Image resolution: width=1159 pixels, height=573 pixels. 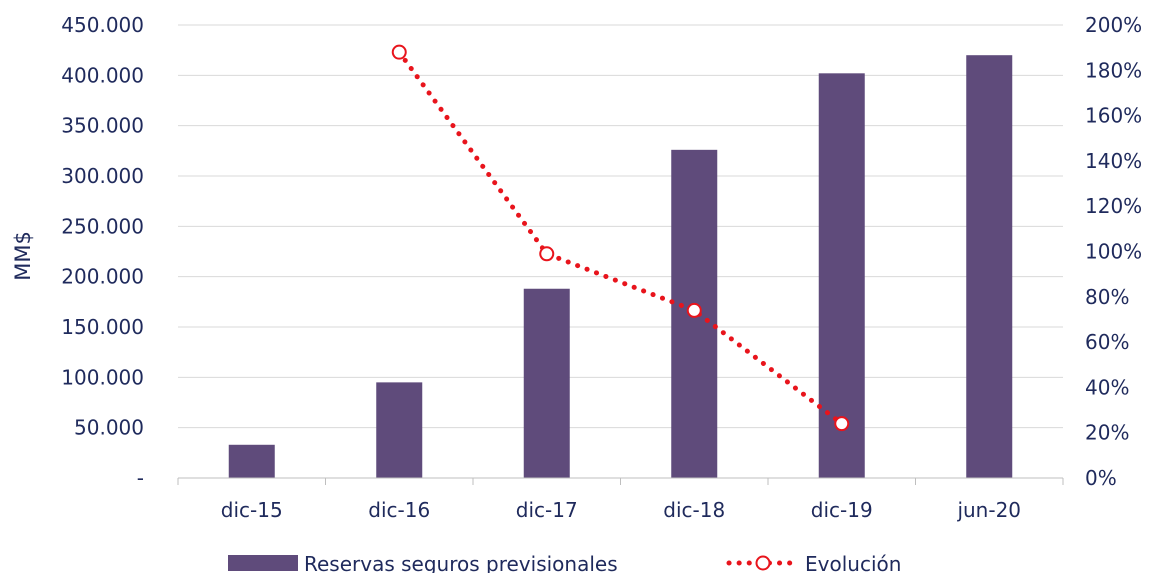 What do you see at coordinates (763, 563) in the screenshot?
I see `legend-swatch-marker` at bounding box center [763, 563].